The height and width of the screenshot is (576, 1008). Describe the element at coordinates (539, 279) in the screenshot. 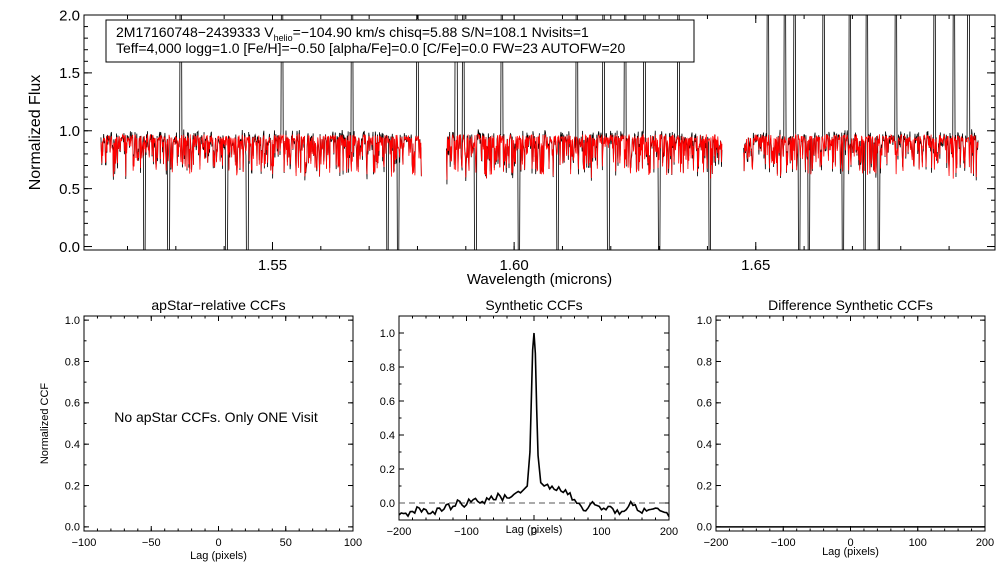

I see `x-axis-label: Wavelength (microns)` at that location.